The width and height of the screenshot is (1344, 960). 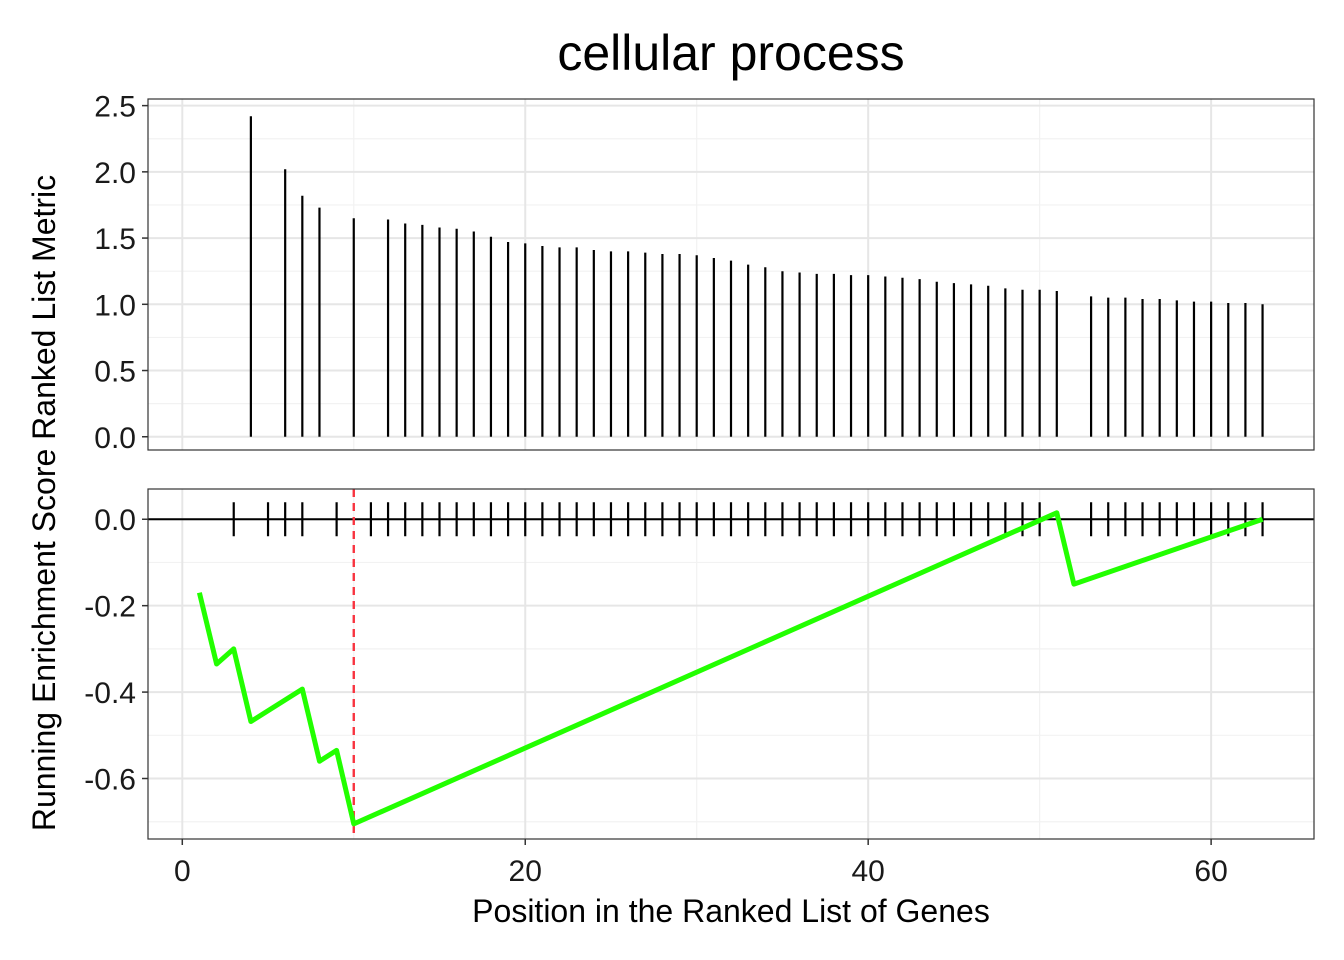 I want to click on chart-title: cellular process, so click(x=730, y=53).